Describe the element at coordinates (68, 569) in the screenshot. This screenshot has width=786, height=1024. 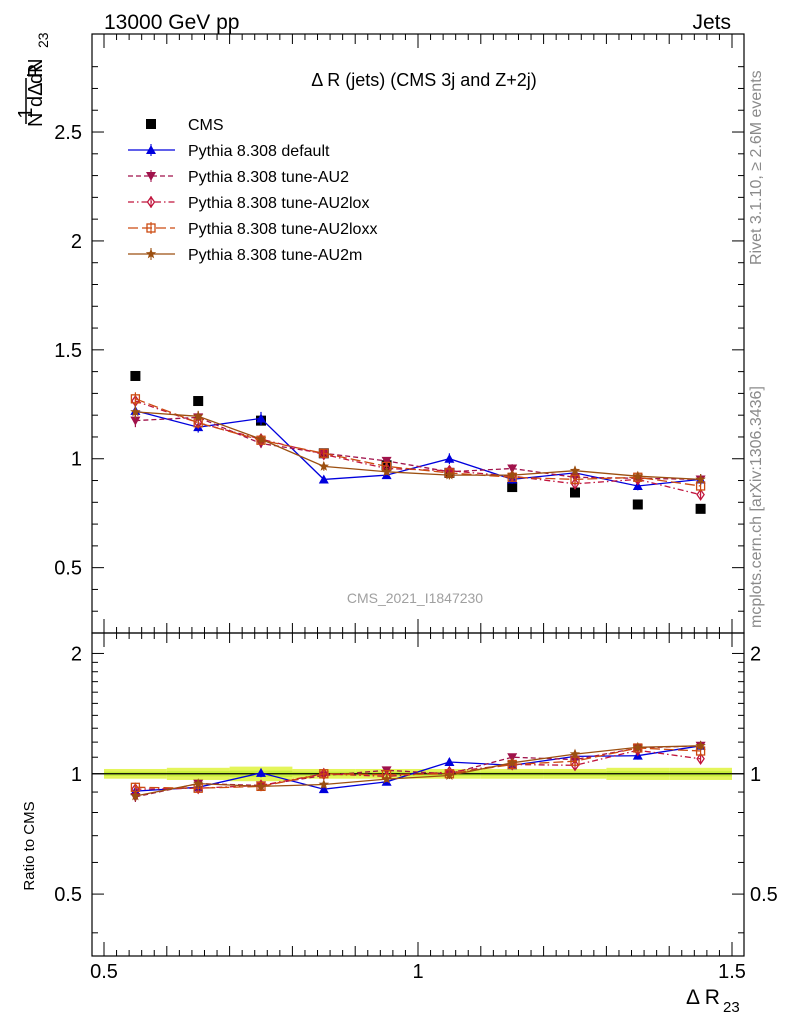
I see `y-tick-label: 0.5` at that location.